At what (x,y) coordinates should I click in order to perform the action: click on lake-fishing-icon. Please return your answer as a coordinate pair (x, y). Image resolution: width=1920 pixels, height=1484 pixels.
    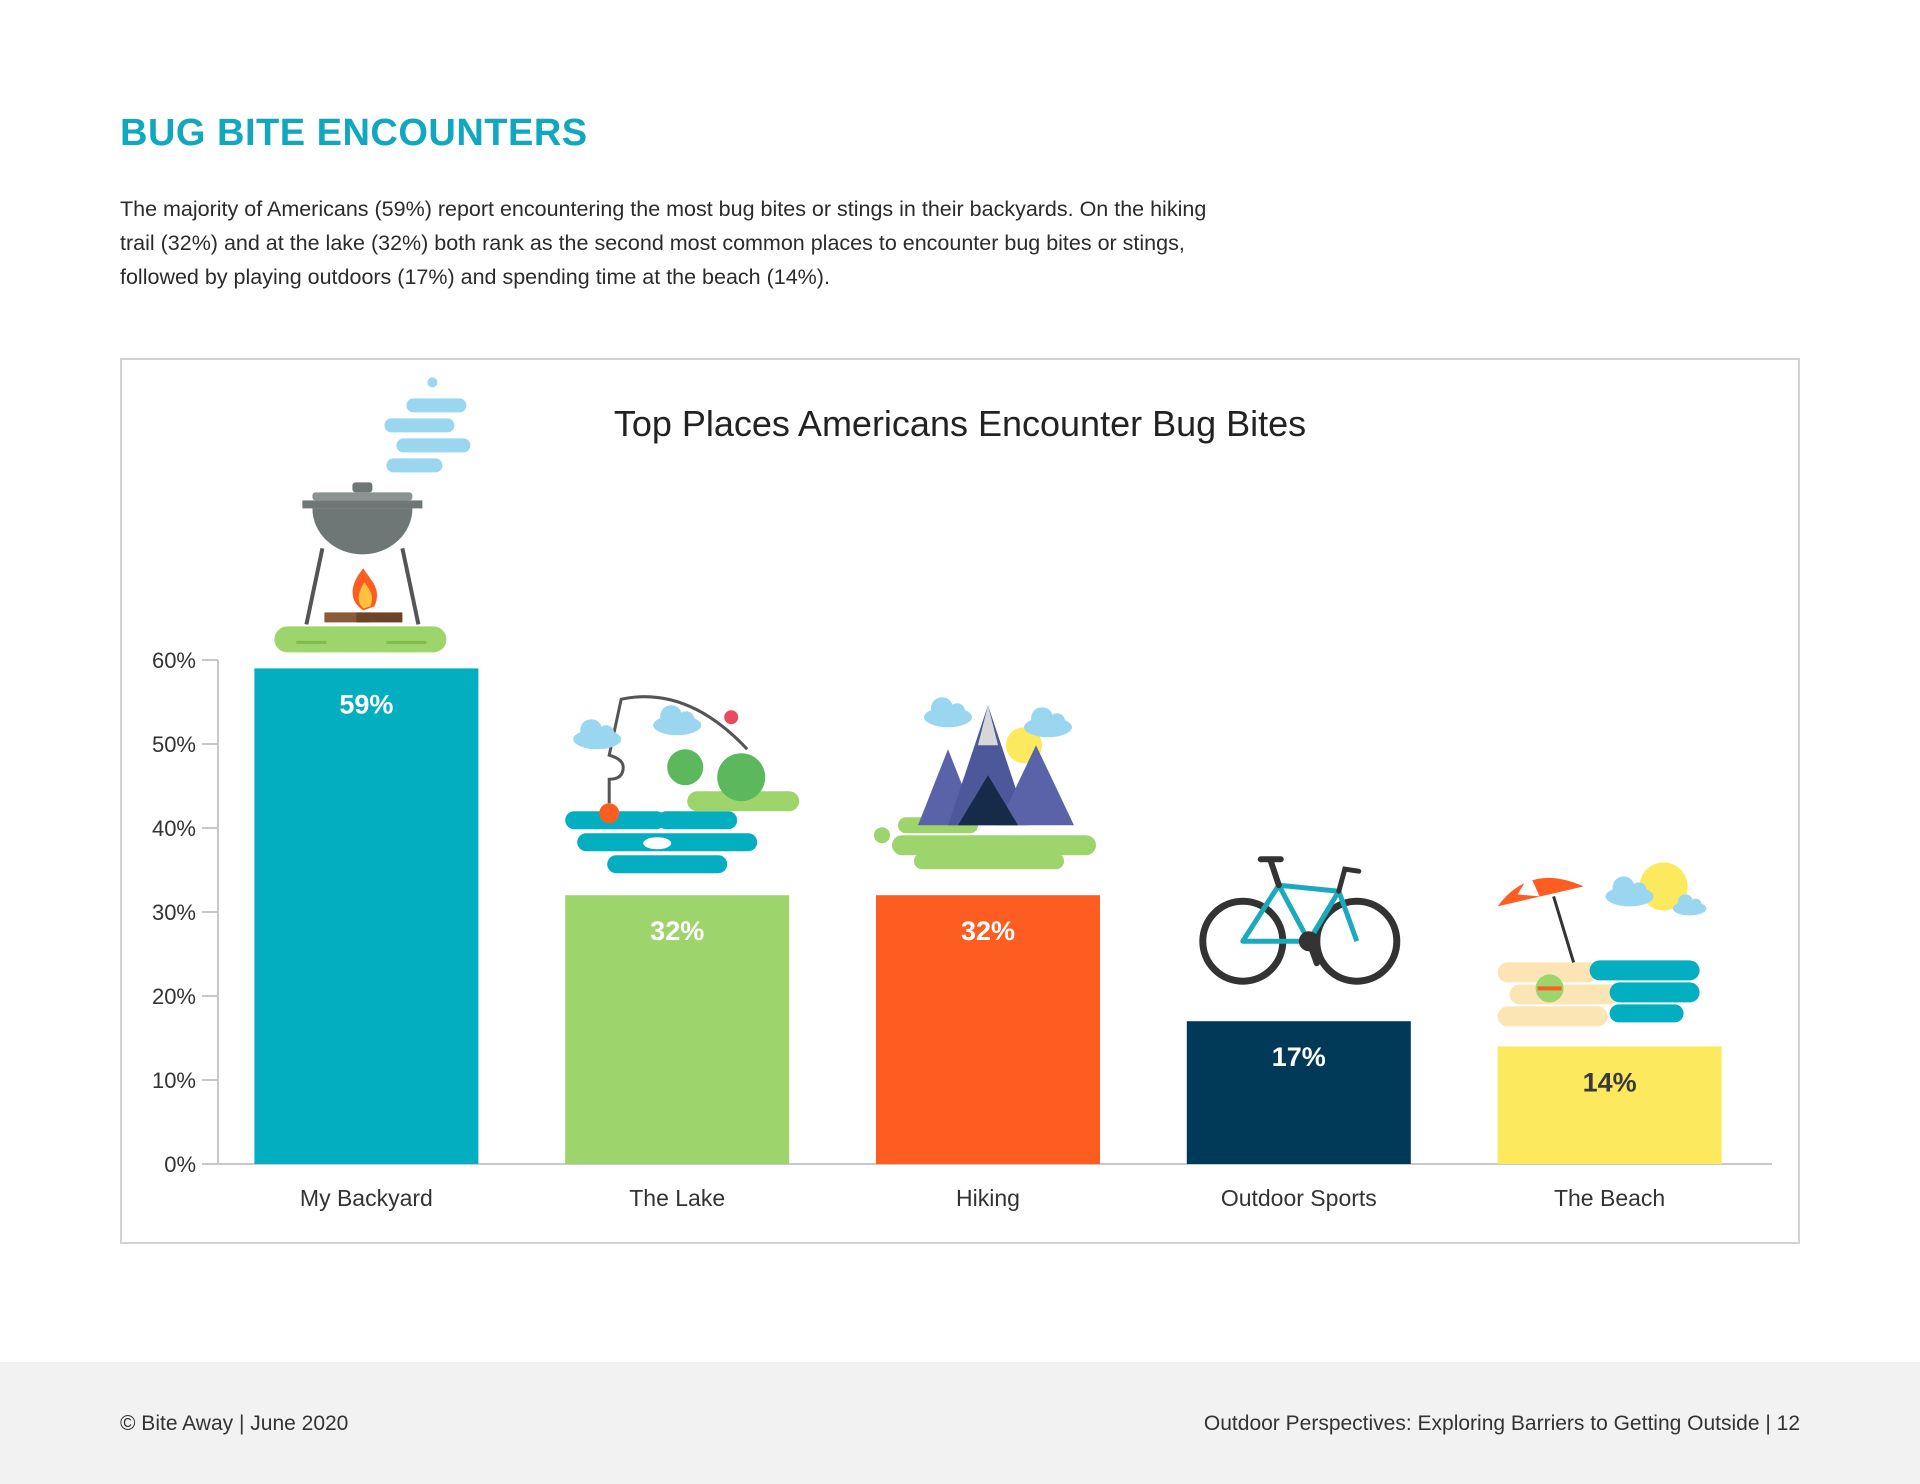
    Looking at the image, I should click on (682, 784).